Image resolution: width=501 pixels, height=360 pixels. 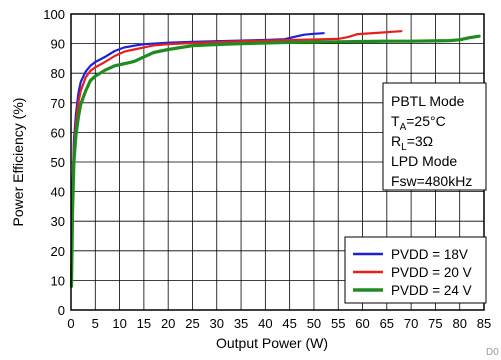 What do you see at coordinates (435, 323) in the screenshot?
I see `x-tick-label: 75` at bounding box center [435, 323].